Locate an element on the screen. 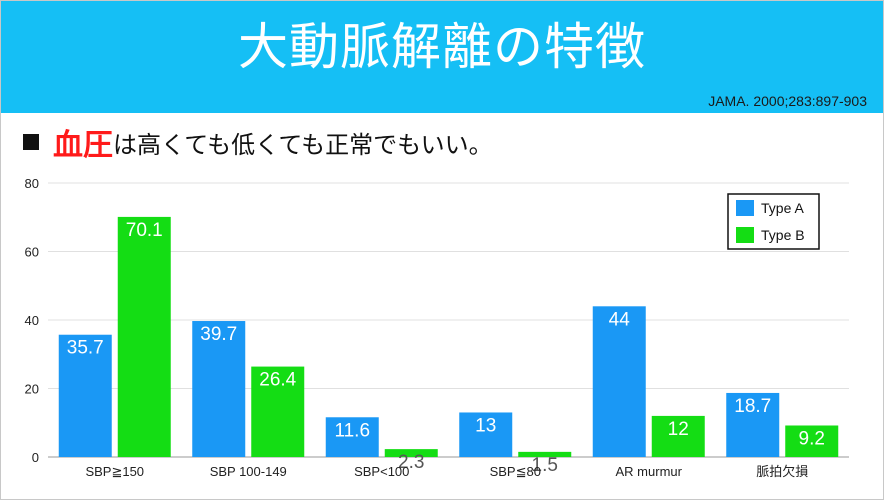 This screenshot has height=500, width=884. y-tick-label: 60 is located at coordinates (32, 252).